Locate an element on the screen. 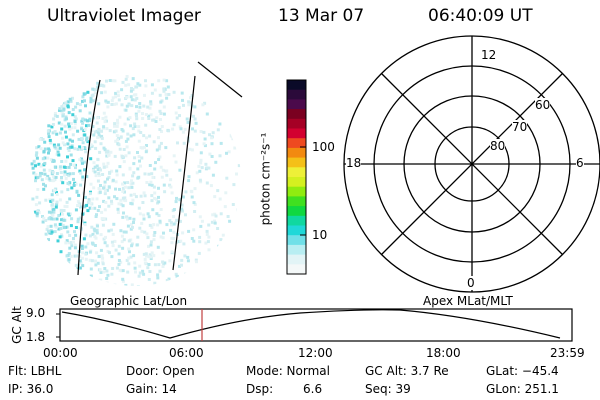 This screenshot has height=400, width=600. geographic-grid-lines is located at coordinates (160, 168).